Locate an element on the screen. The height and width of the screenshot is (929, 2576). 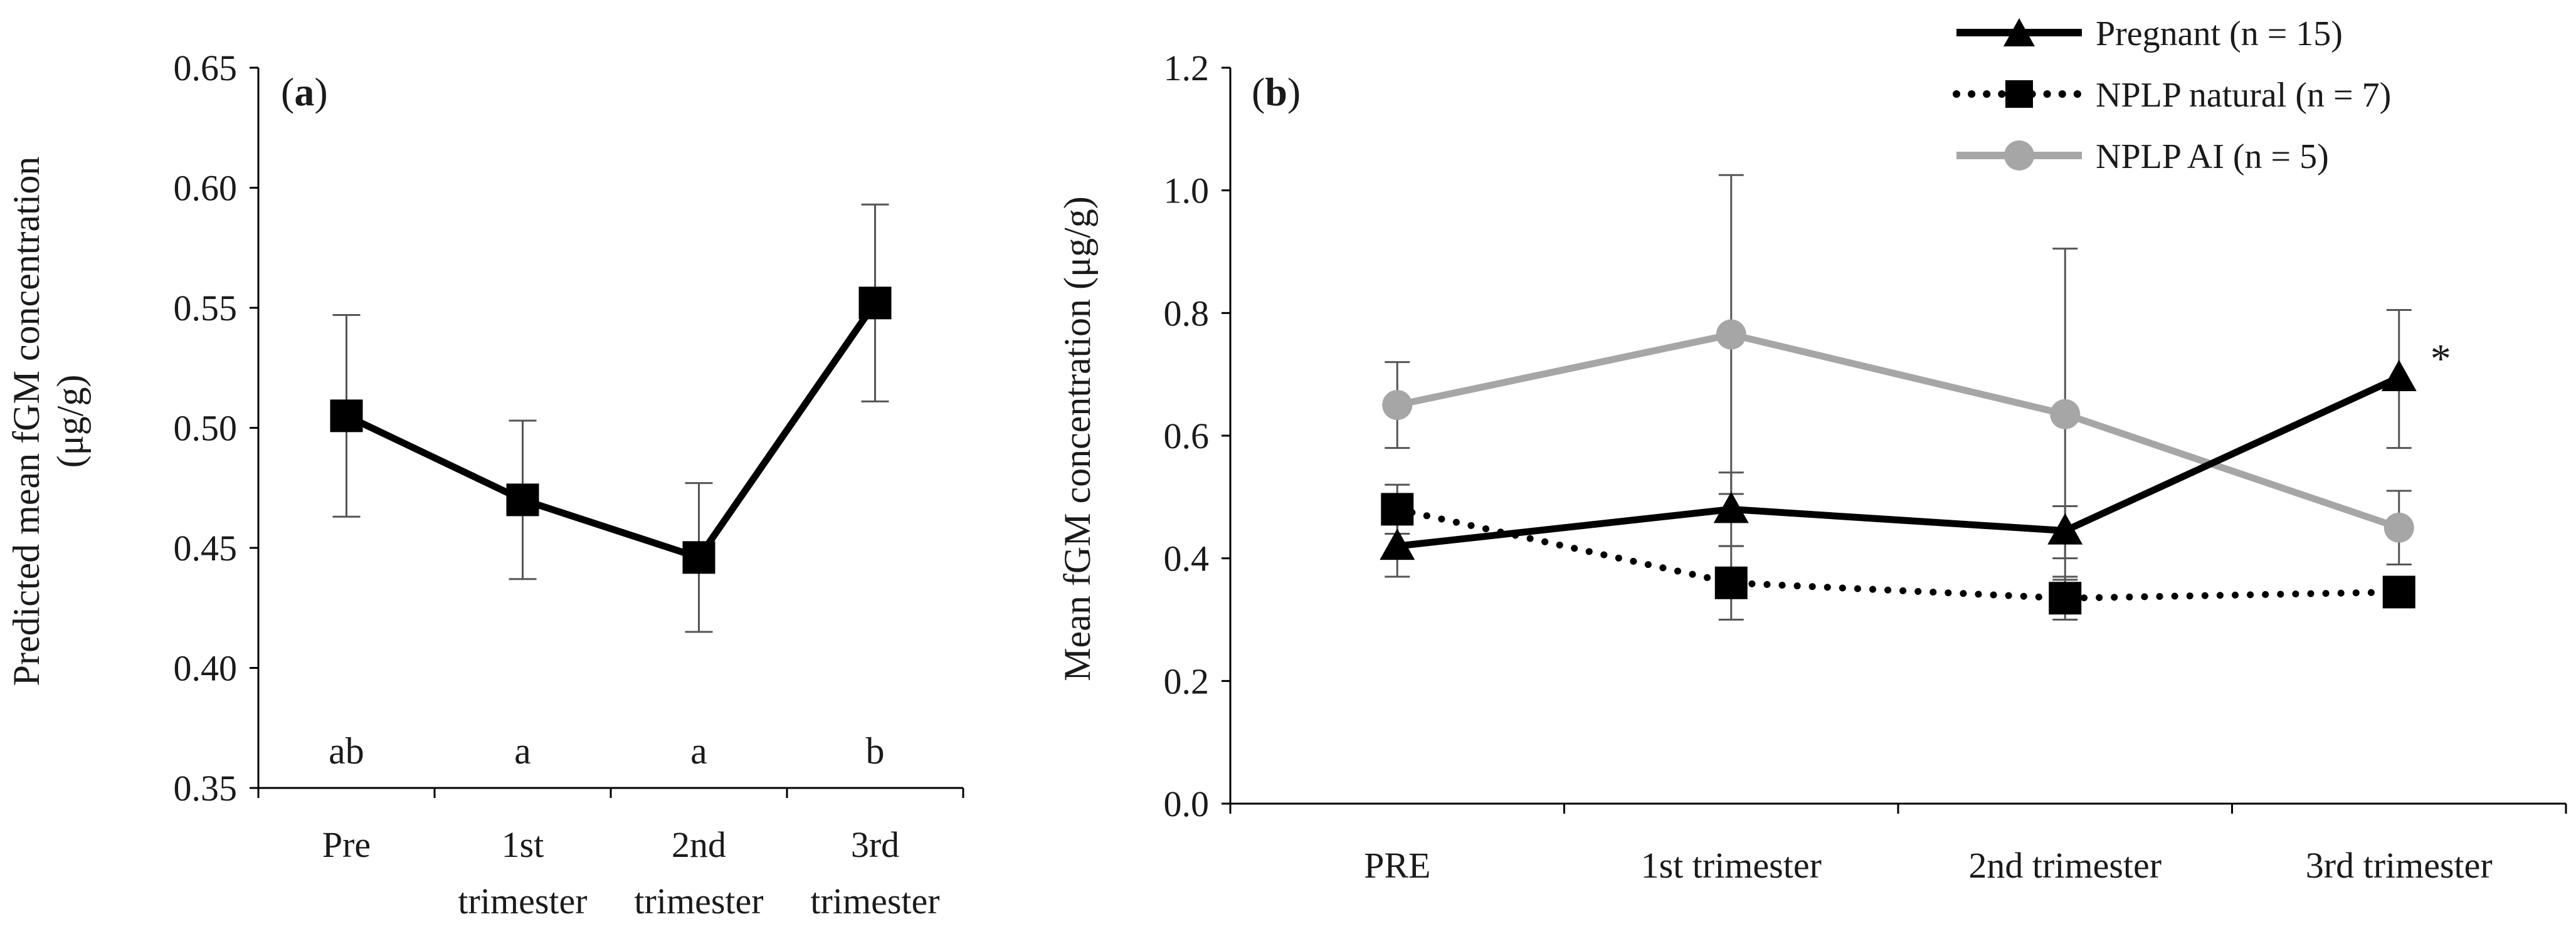
significance-asterisk: * is located at coordinates (2441, 359).